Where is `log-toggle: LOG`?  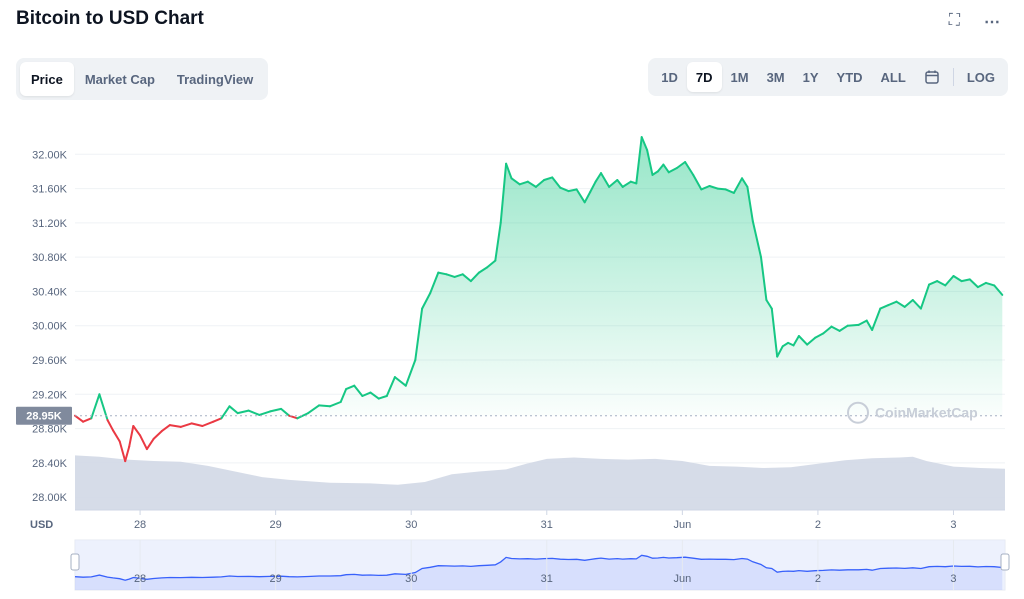 log-toggle: LOG is located at coordinates (980, 77).